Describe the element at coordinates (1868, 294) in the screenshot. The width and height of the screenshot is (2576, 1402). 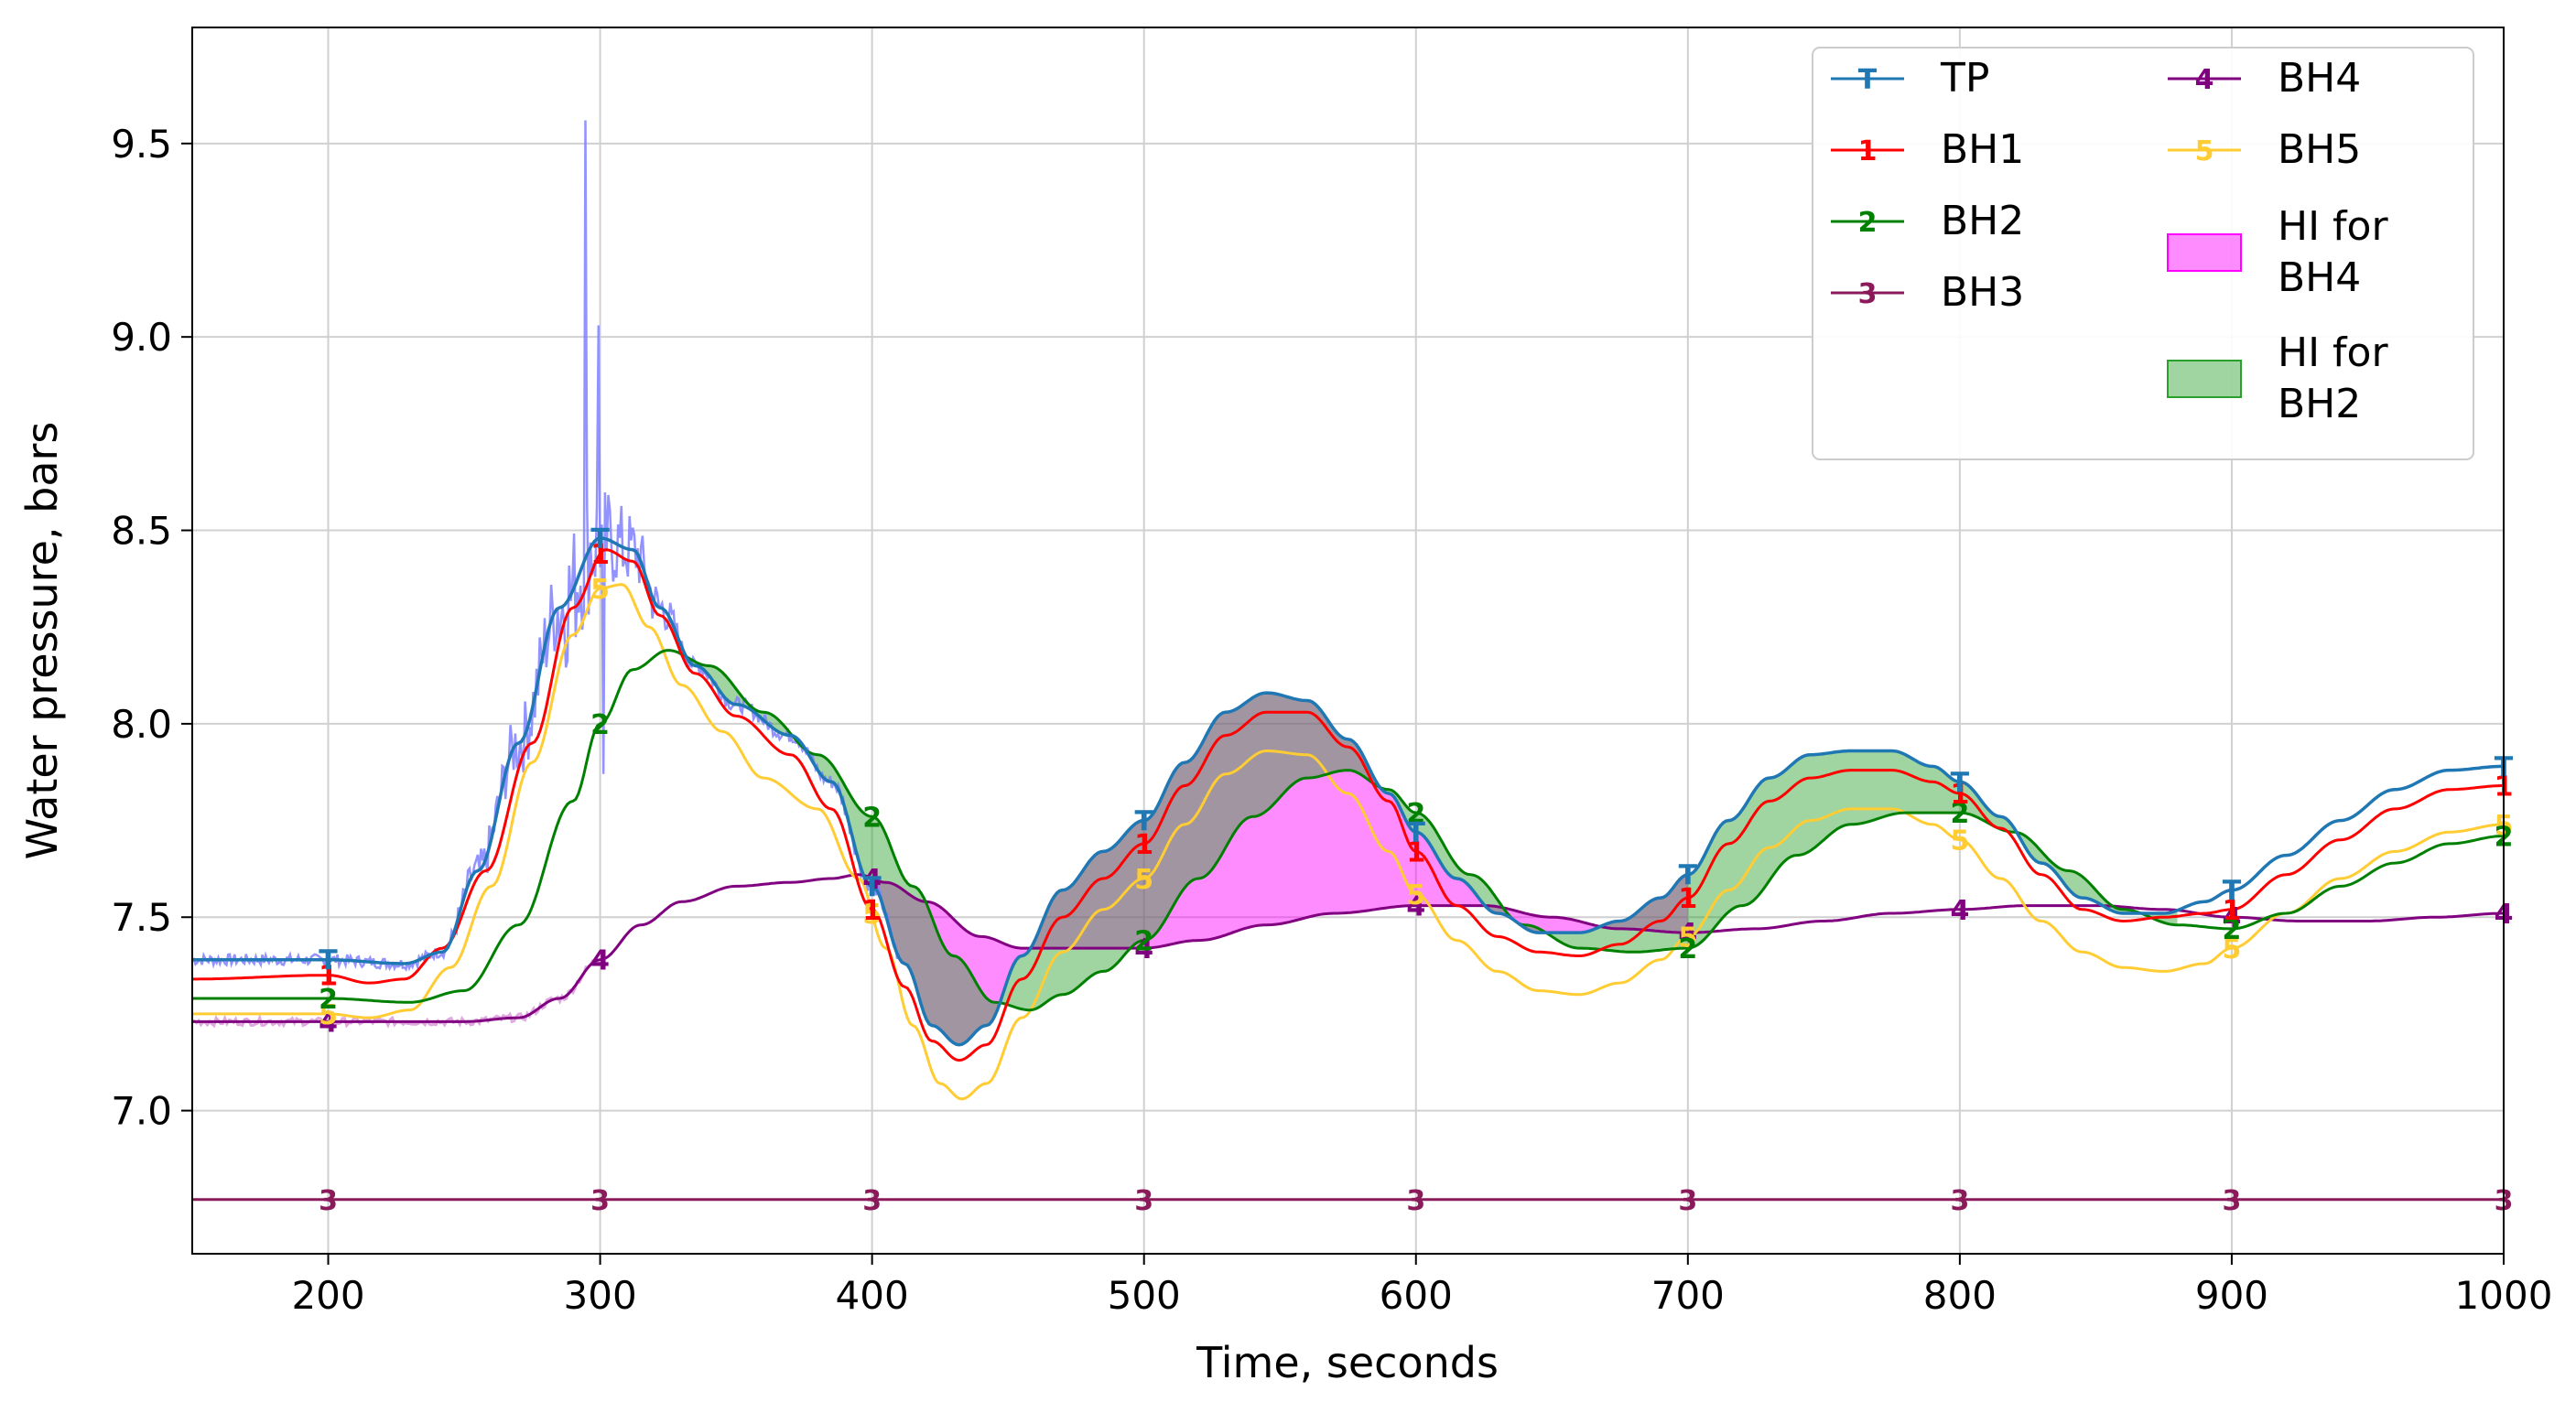
I see `legend-marker-3: 3` at that location.